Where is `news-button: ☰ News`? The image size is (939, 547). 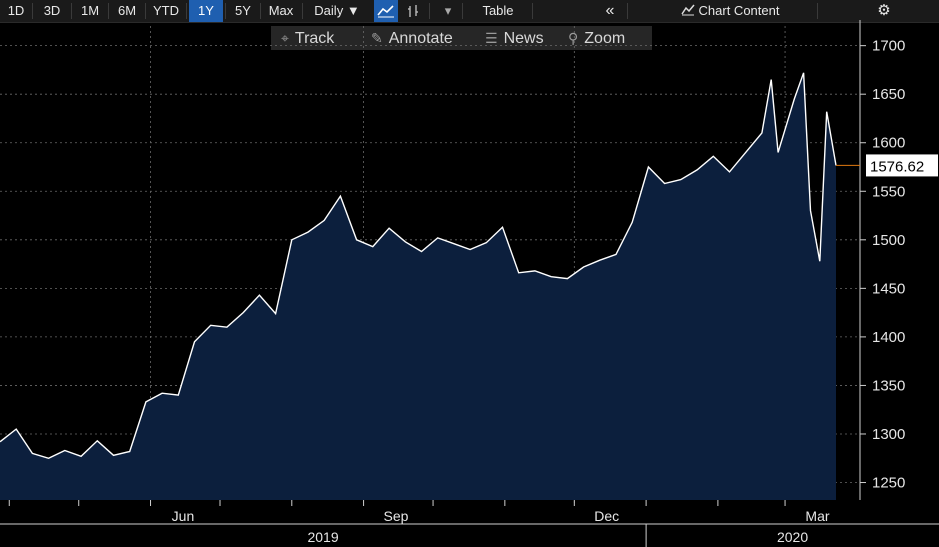 news-button: ☰ News is located at coordinates (514, 38).